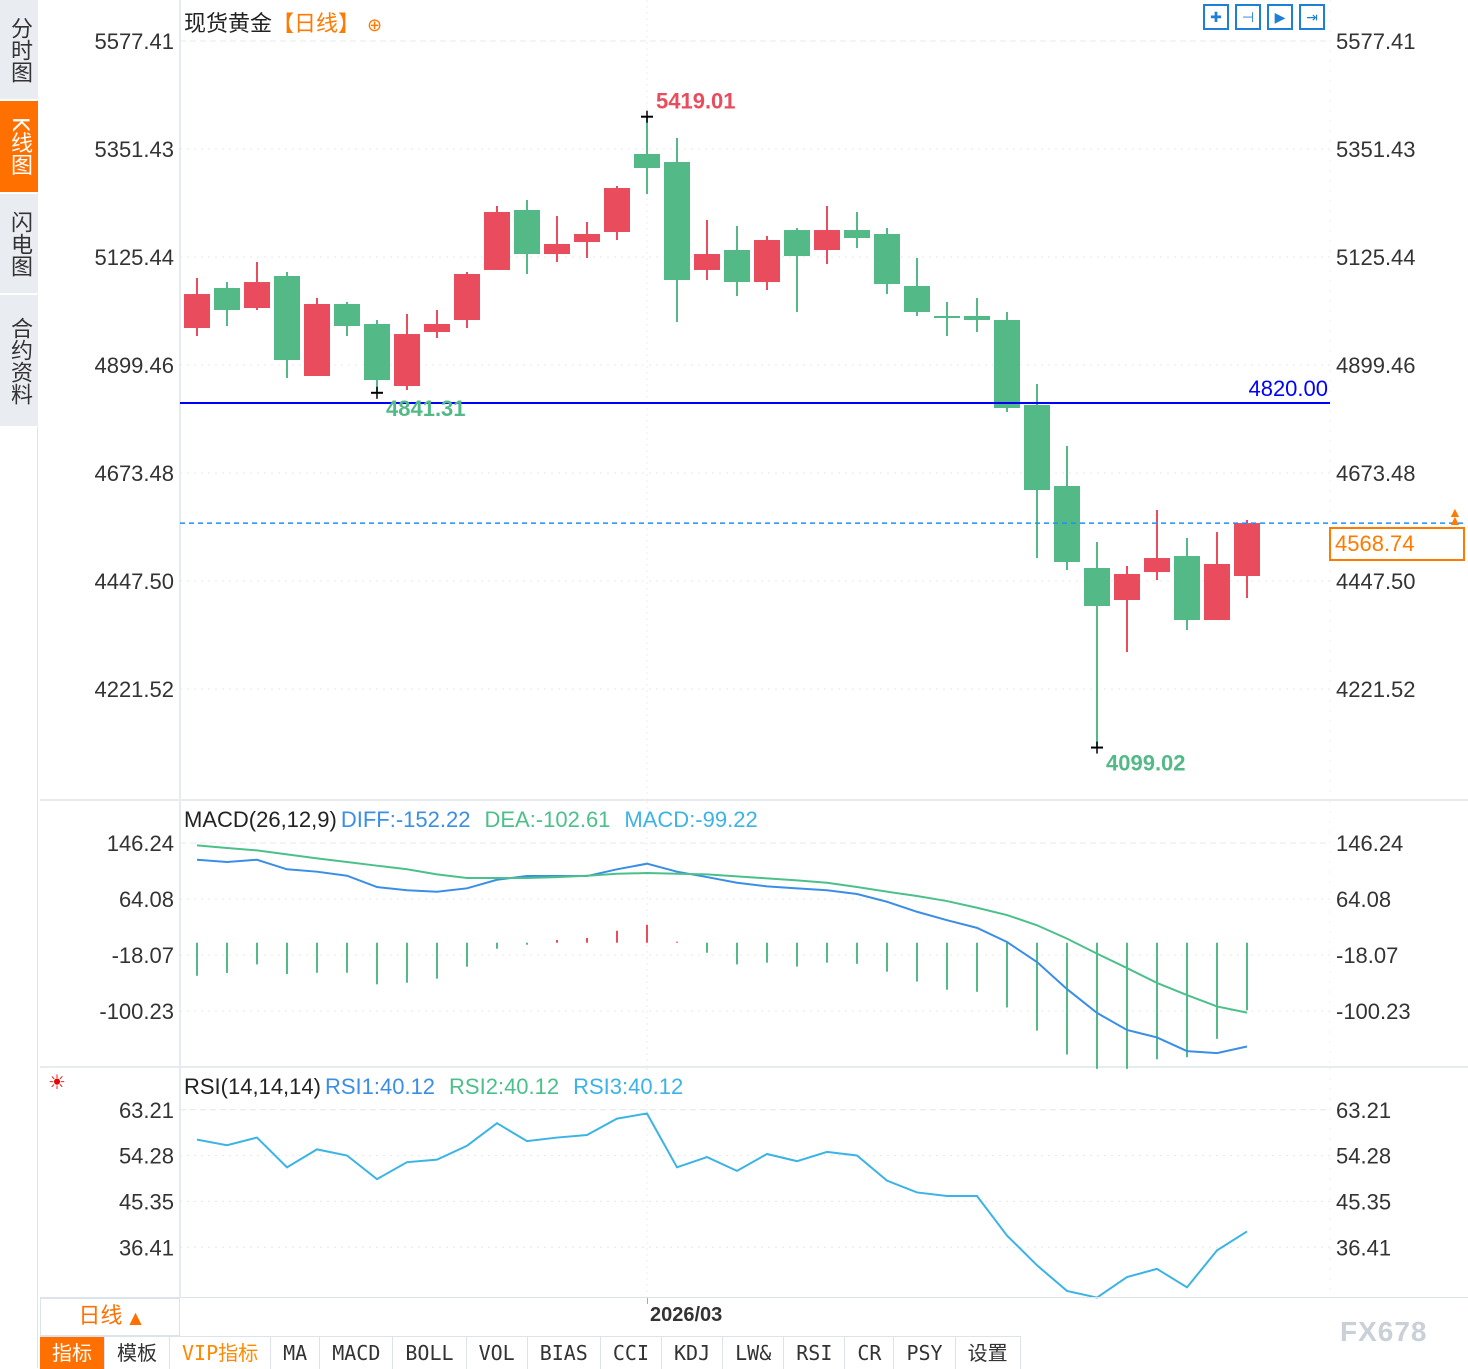 The height and width of the screenshot is (1369, 1468). Describe the element at coordinates (146, 1110) in the screenshot. I see `y-tick-left: 63.21` at that location.